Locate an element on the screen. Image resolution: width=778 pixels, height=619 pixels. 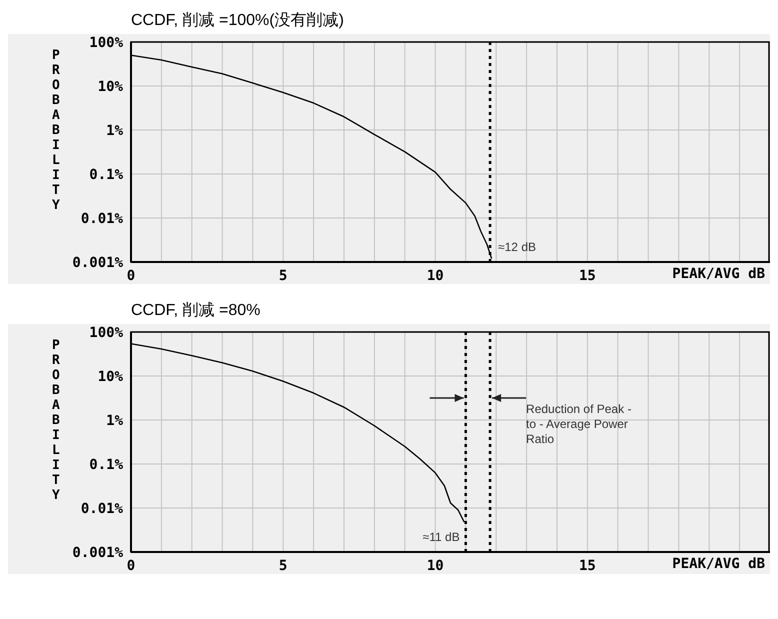
annotation: ≈12 dB is located at coordinates (517, 247).